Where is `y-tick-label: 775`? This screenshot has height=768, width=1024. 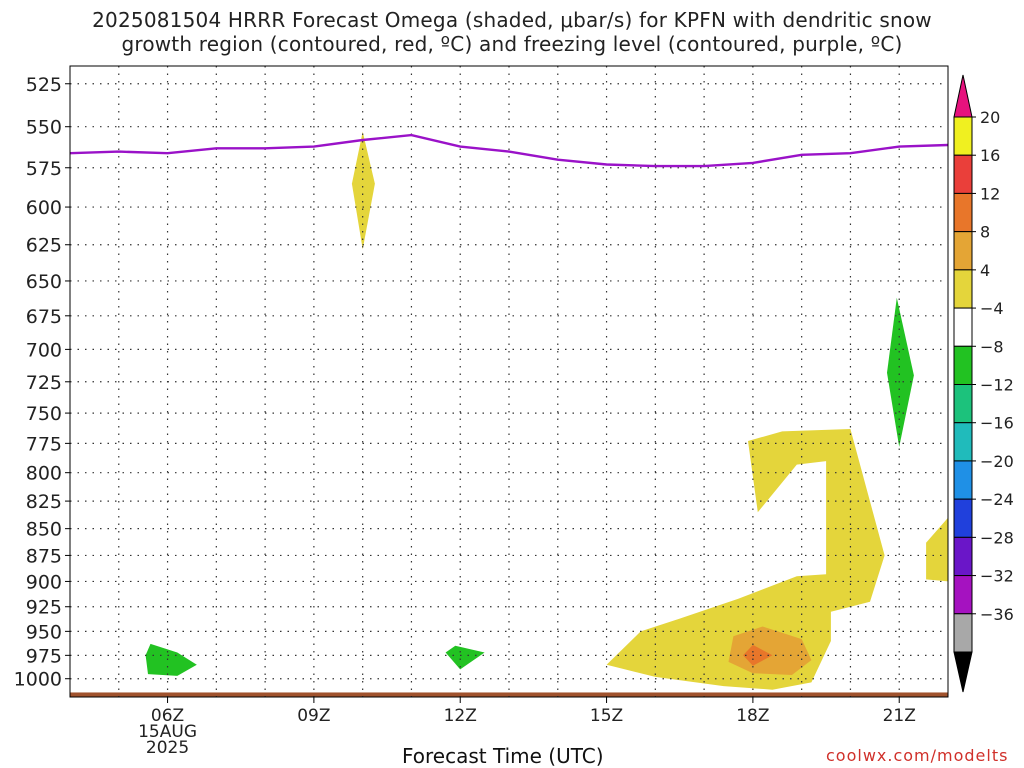
y-tick-label: 775 is located at coordinates (44, 444).